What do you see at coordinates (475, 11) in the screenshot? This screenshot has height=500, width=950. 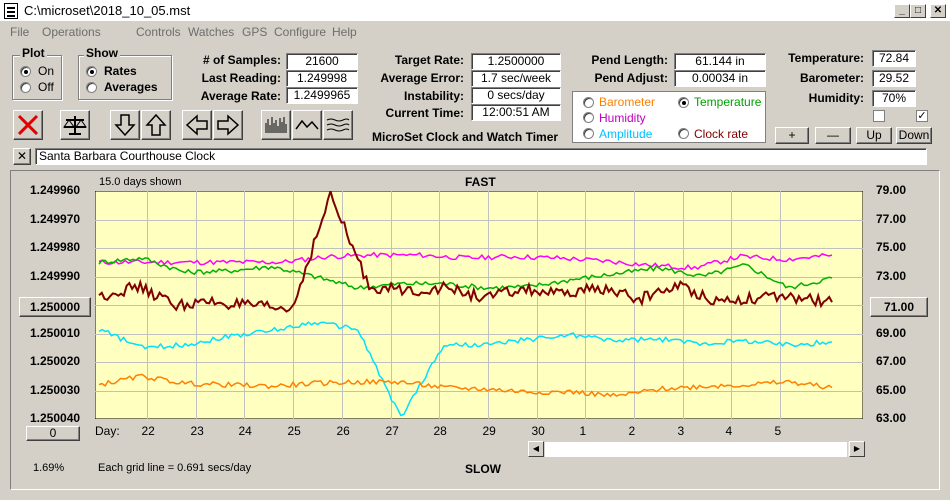 I see `title-bar: C:\microset\2018_10_05.mst _ □ ✕` at bounding box center [475, 11].